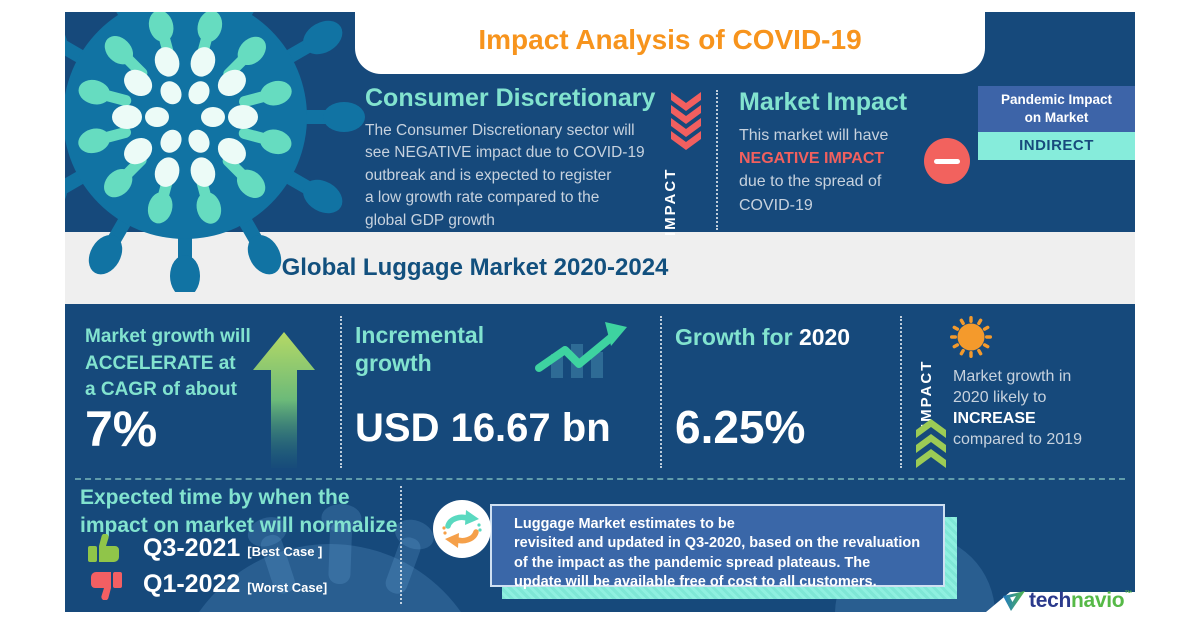 The width and height of the screenshot is (1200, 627). What do you see at coordinates (763, 337) in the screenshot?
I see `growth-2020-title: Growth for 2020` at bounding box center [763, 337].